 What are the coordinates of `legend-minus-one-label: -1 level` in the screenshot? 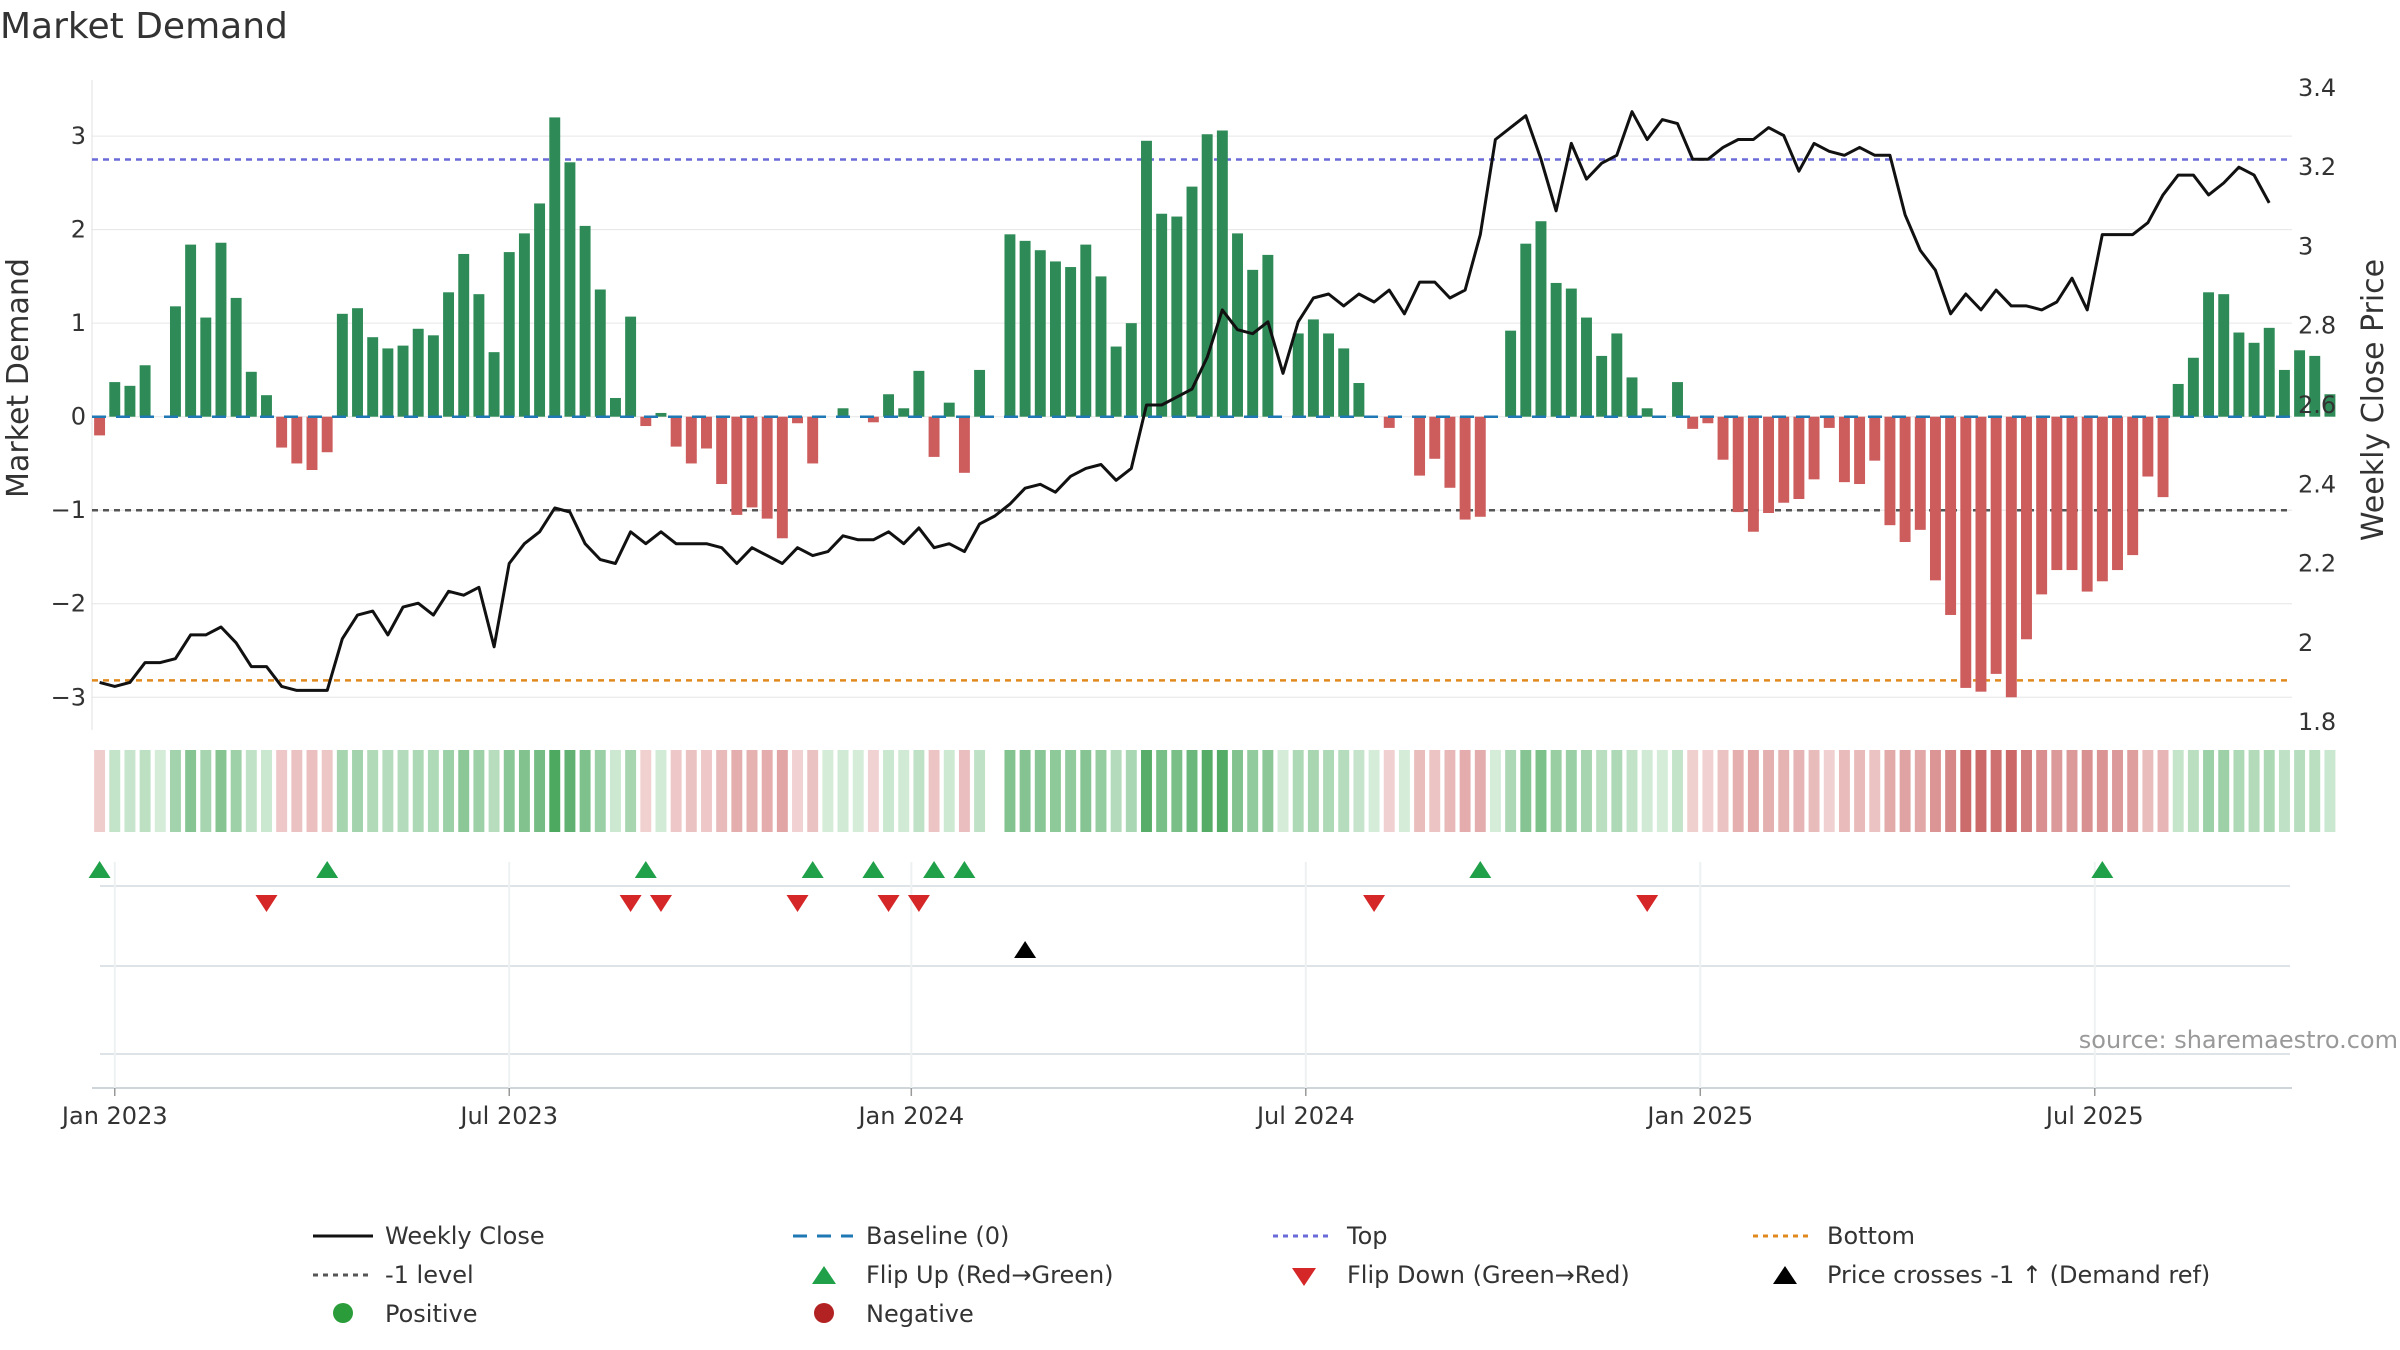 It's located at (429, 1275).